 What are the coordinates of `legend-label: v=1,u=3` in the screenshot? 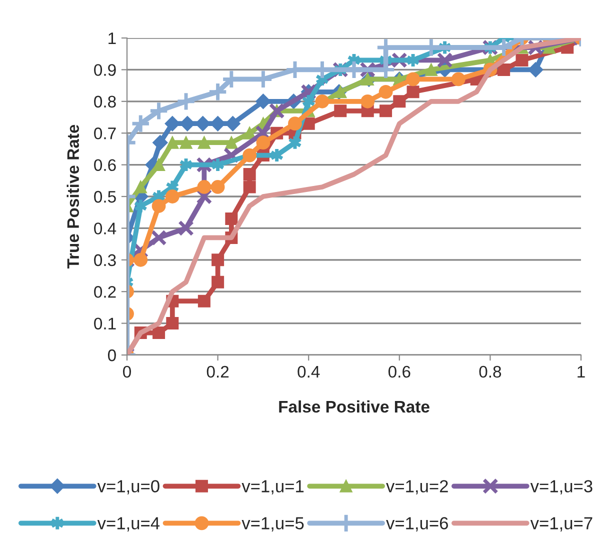 It's located at (561, 487).